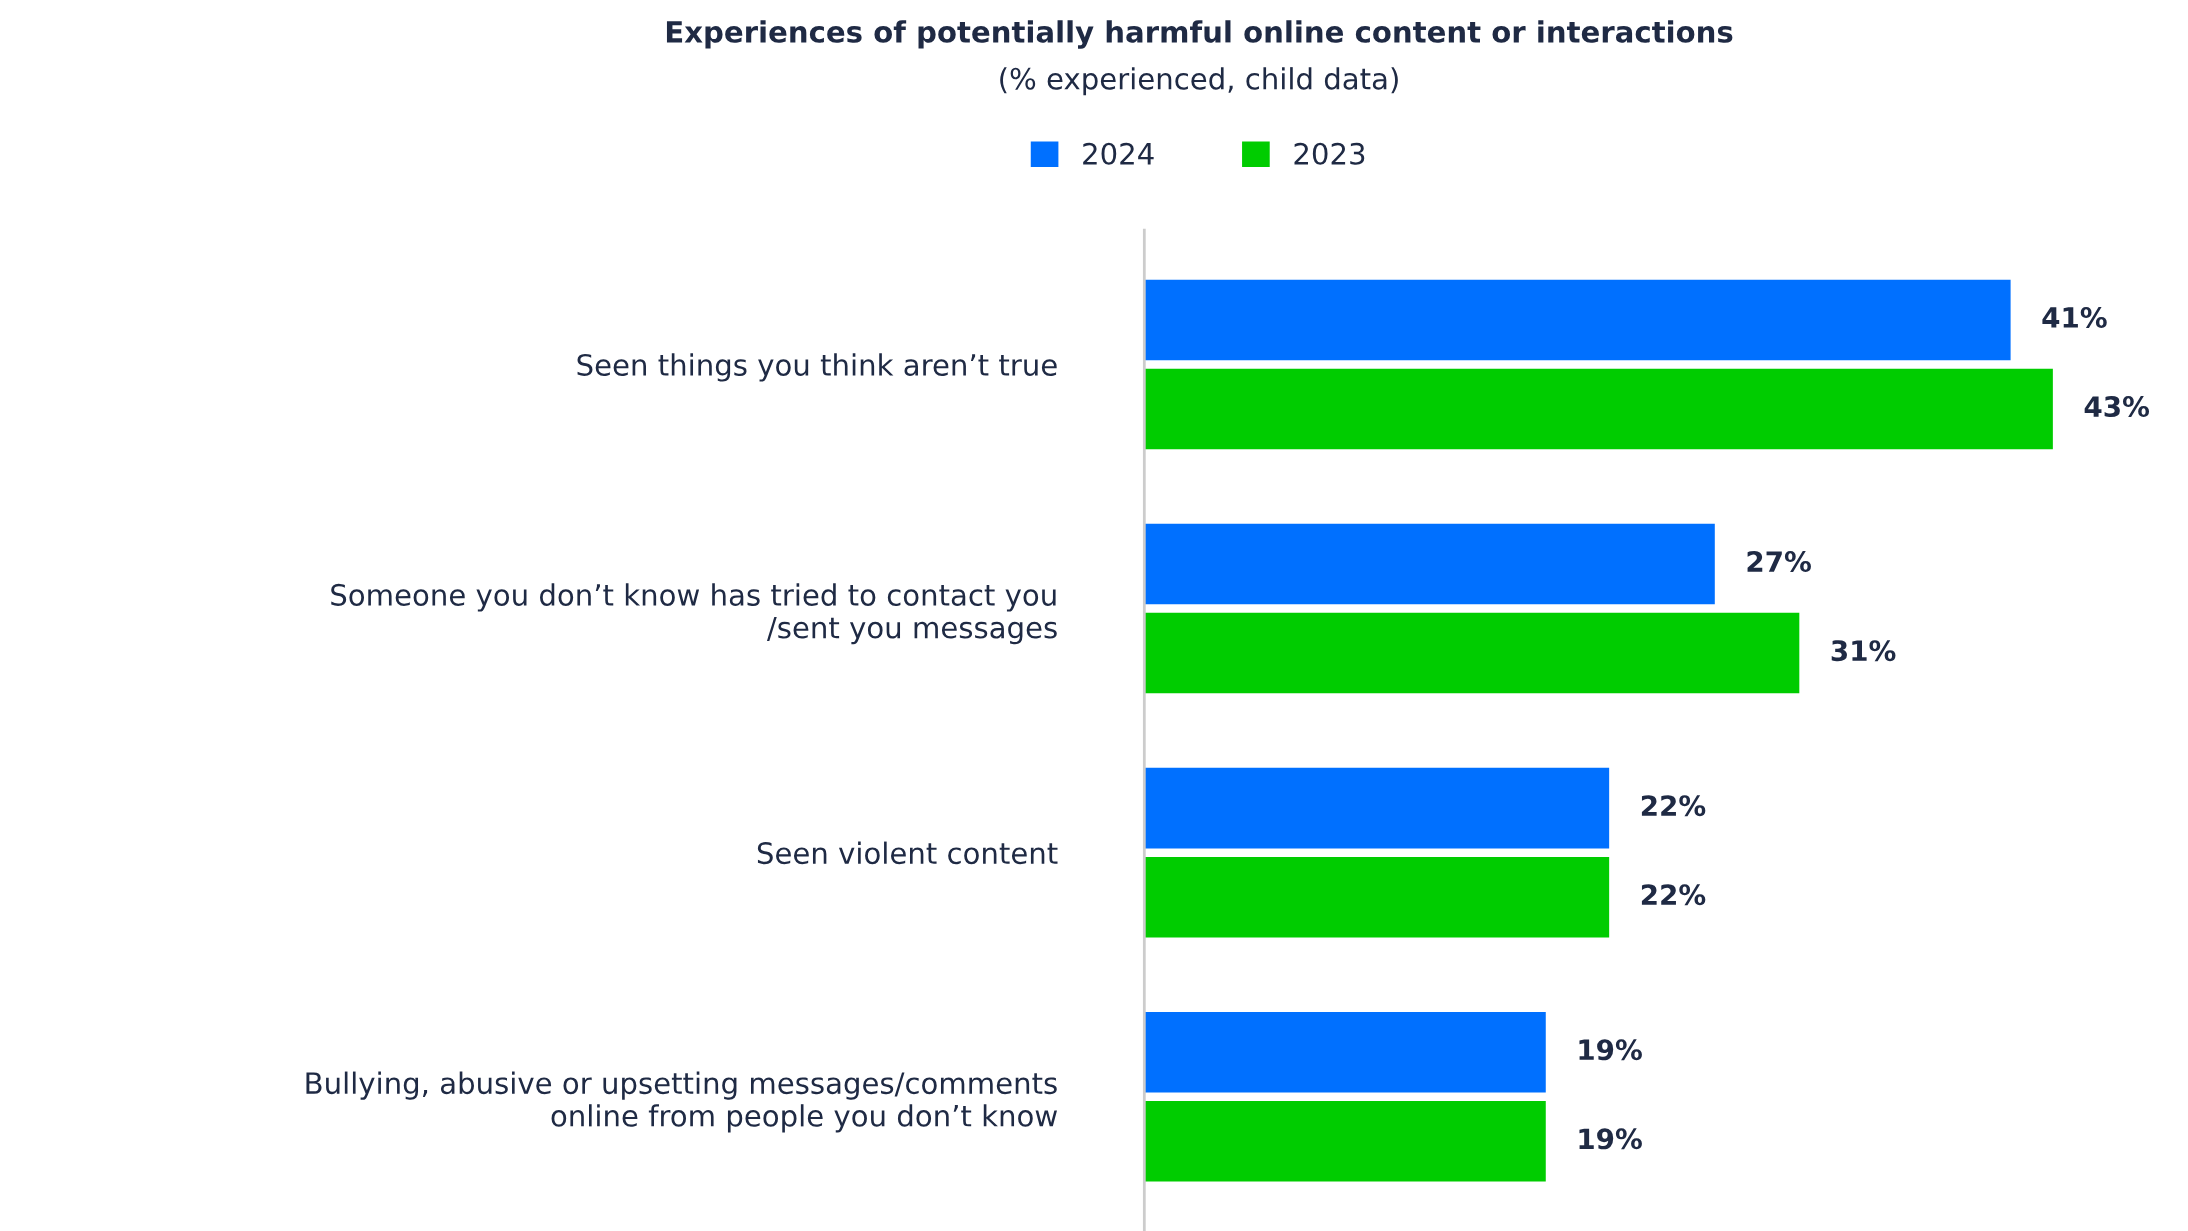 Image resolution: width=2188 pixels, height=1231 pixels. Describe the element at coordinates (1199, 81) in the screenshot. I see `chart-subtitle: (% experienced, child data)` at that location.